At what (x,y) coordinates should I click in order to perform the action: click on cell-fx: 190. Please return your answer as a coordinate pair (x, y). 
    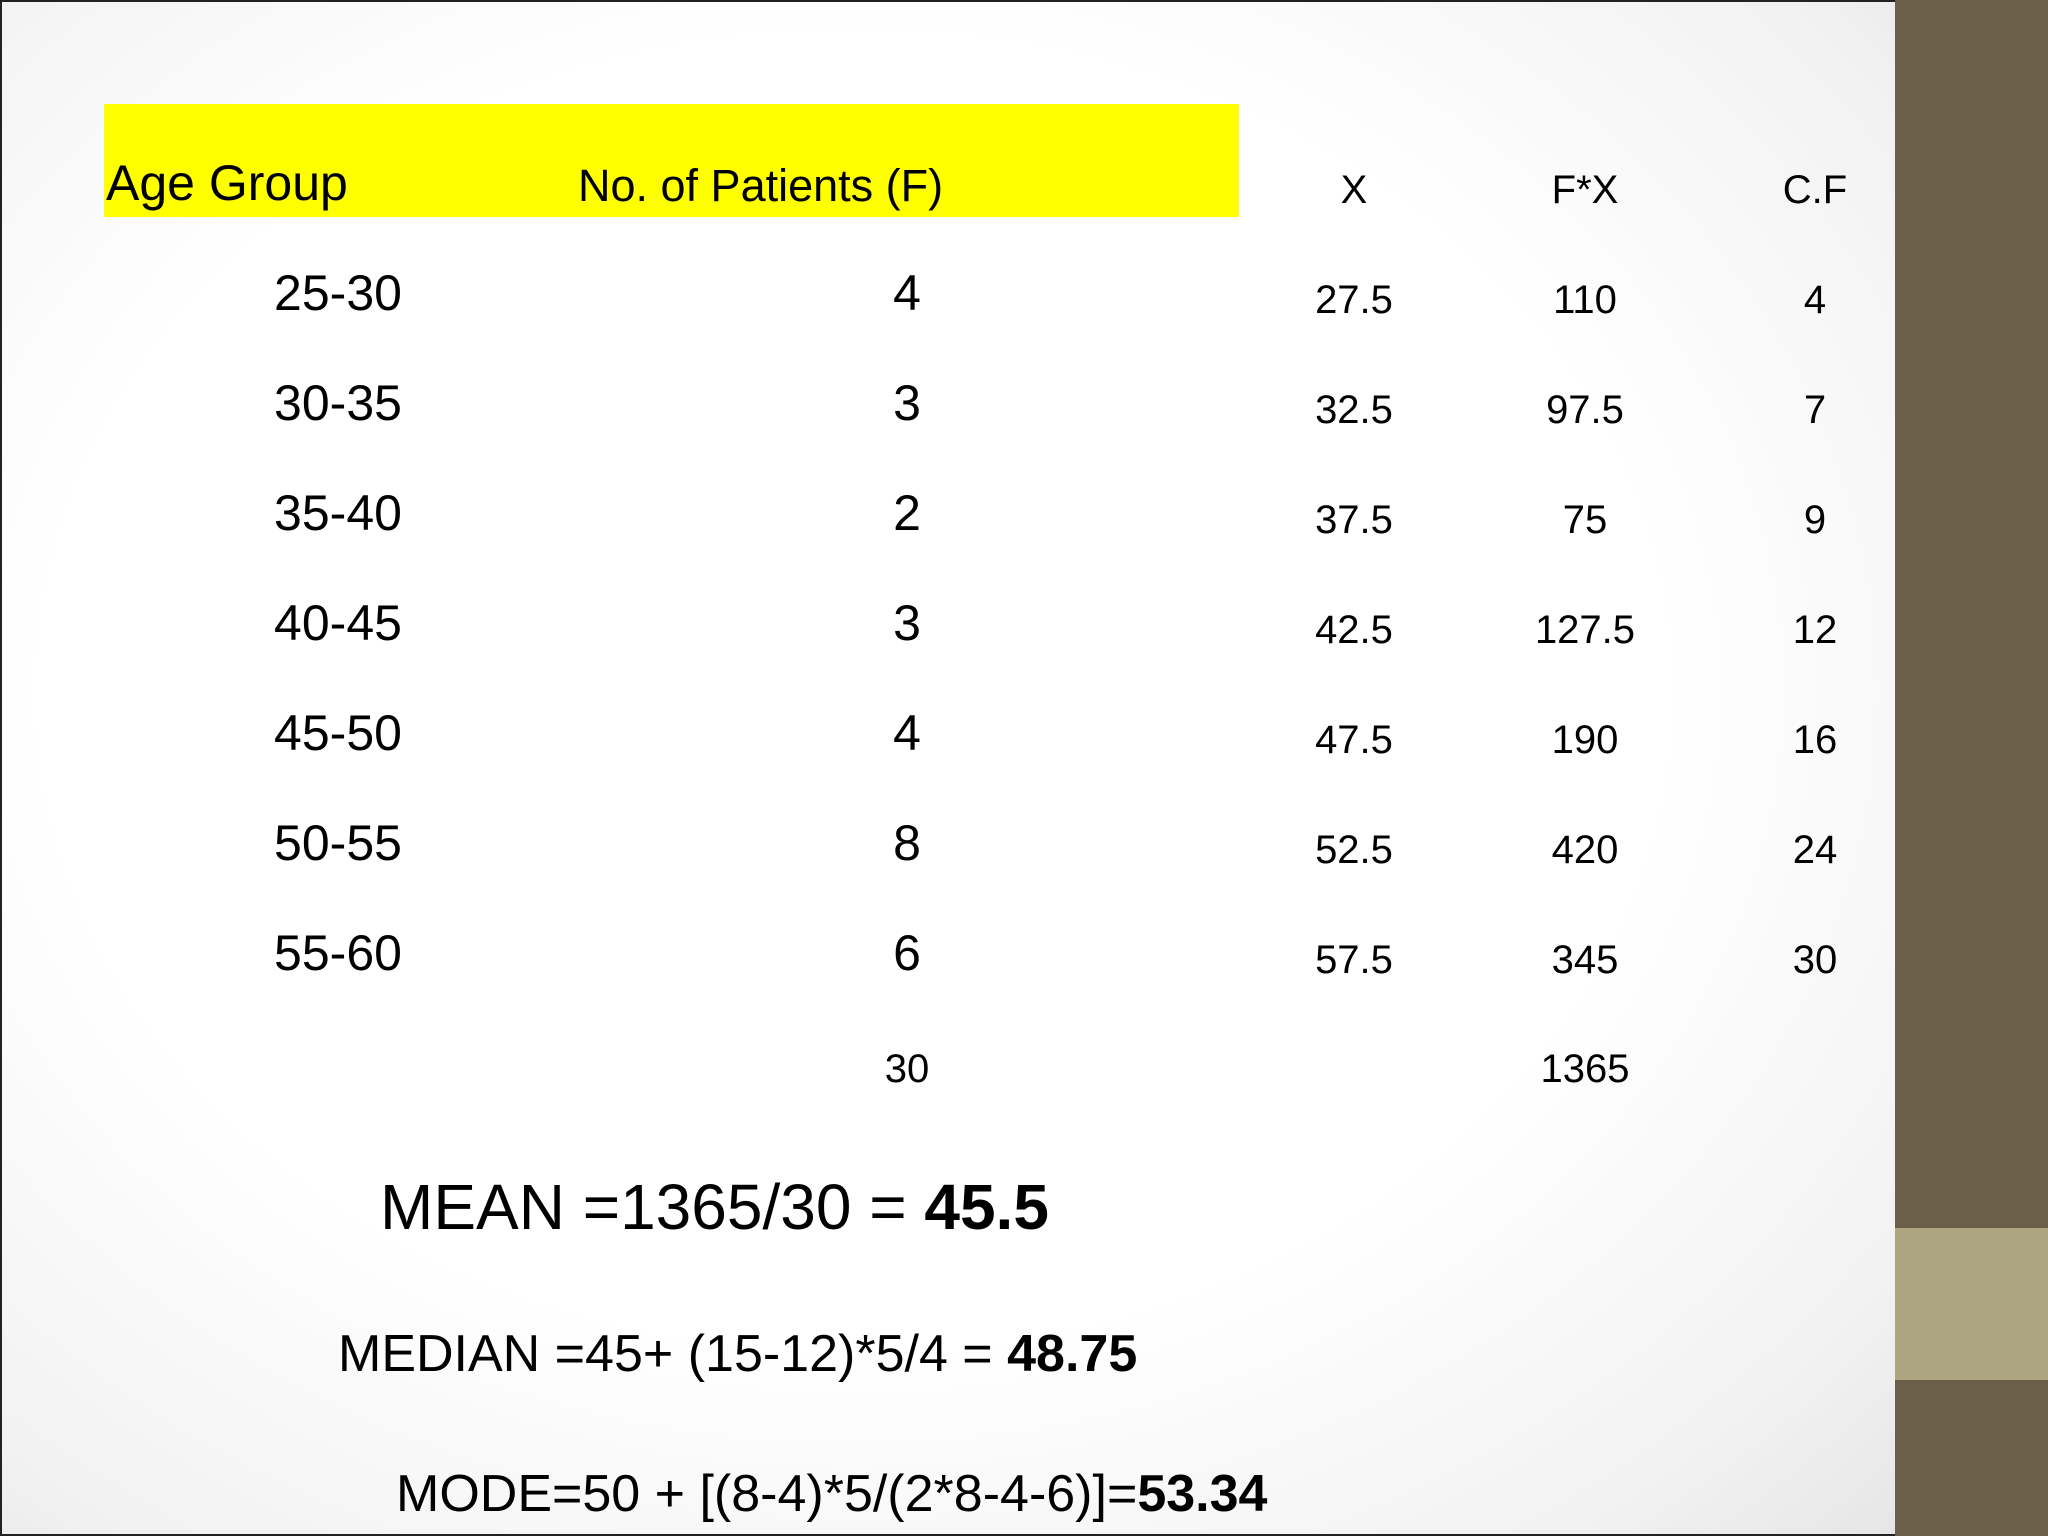
    Looking at the image, I should click on (1585, 740).